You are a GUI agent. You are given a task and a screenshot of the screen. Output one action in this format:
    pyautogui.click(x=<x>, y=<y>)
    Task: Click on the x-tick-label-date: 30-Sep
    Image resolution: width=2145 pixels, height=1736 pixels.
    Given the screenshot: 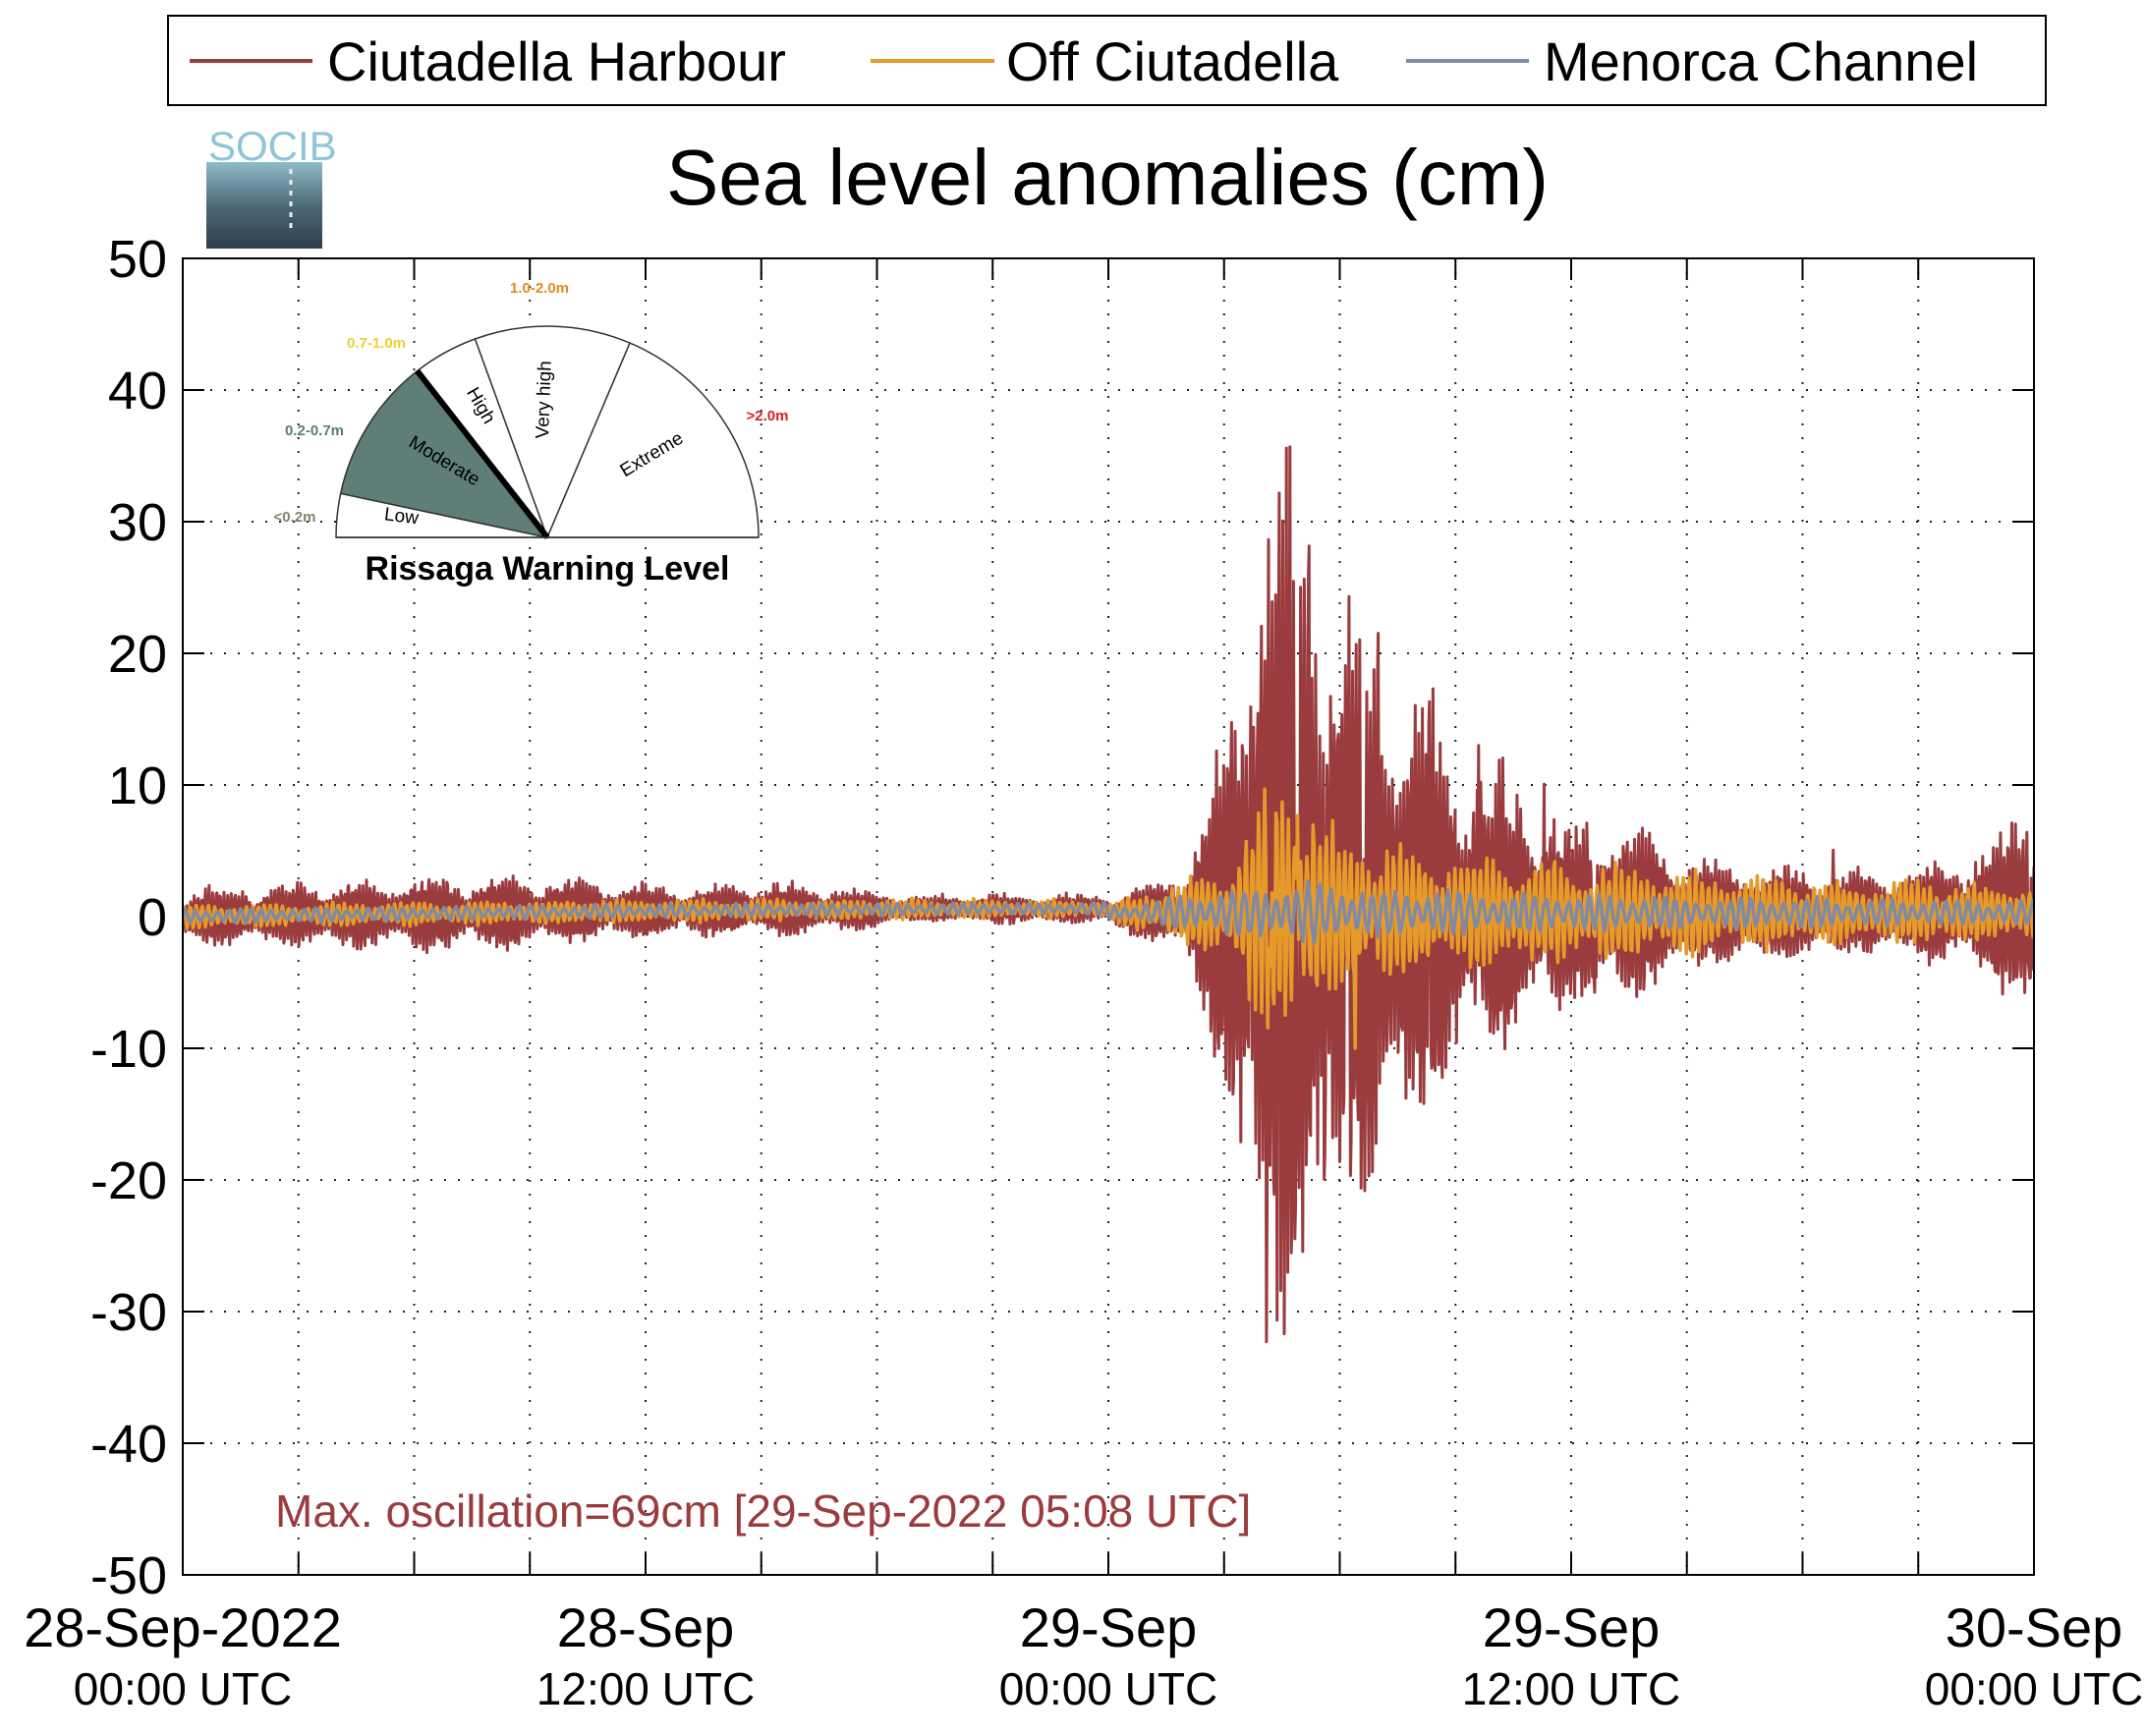 What is the action you would take?
    pyautogui.click(x=2034, y=1627)
    